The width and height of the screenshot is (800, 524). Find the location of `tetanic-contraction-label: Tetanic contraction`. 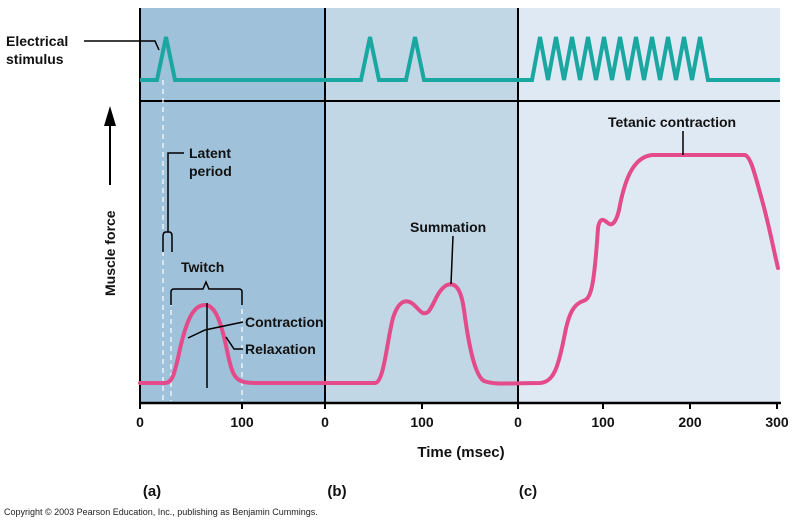

tetanic-contraction-label: Tetanic contraction is located at coordinates (672, 122).